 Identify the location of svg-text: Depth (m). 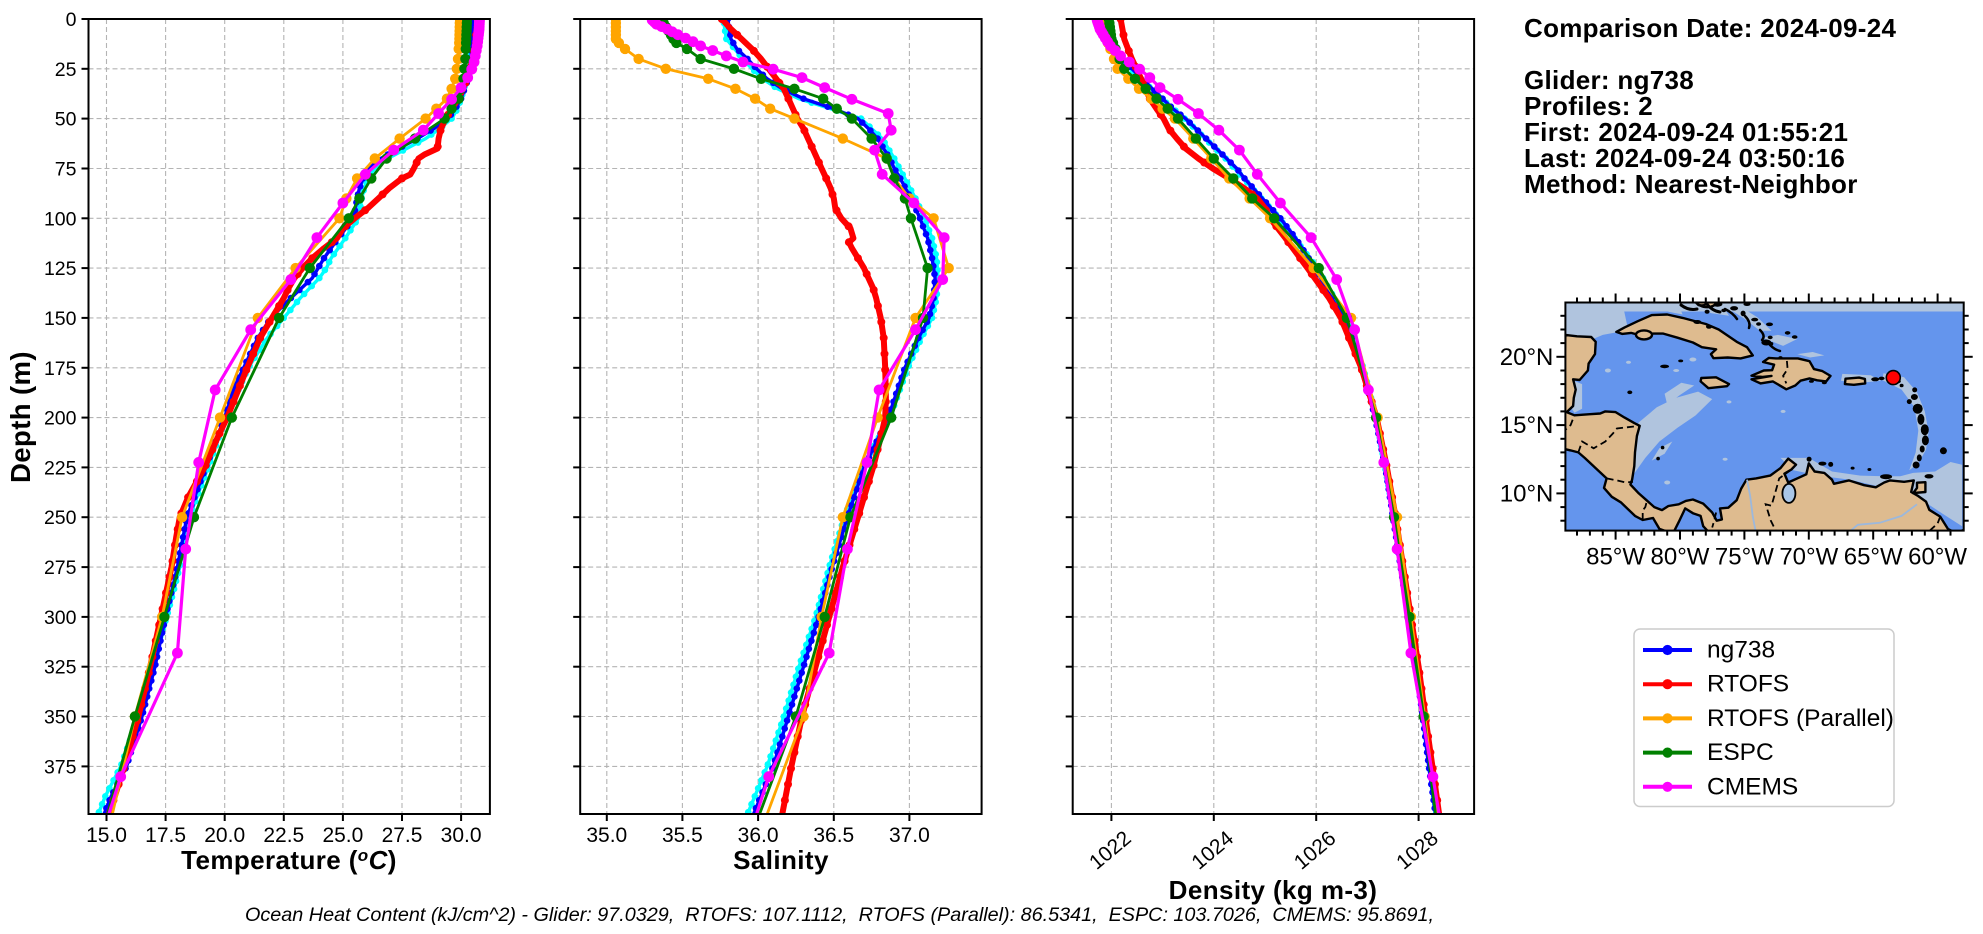
(20, 417).